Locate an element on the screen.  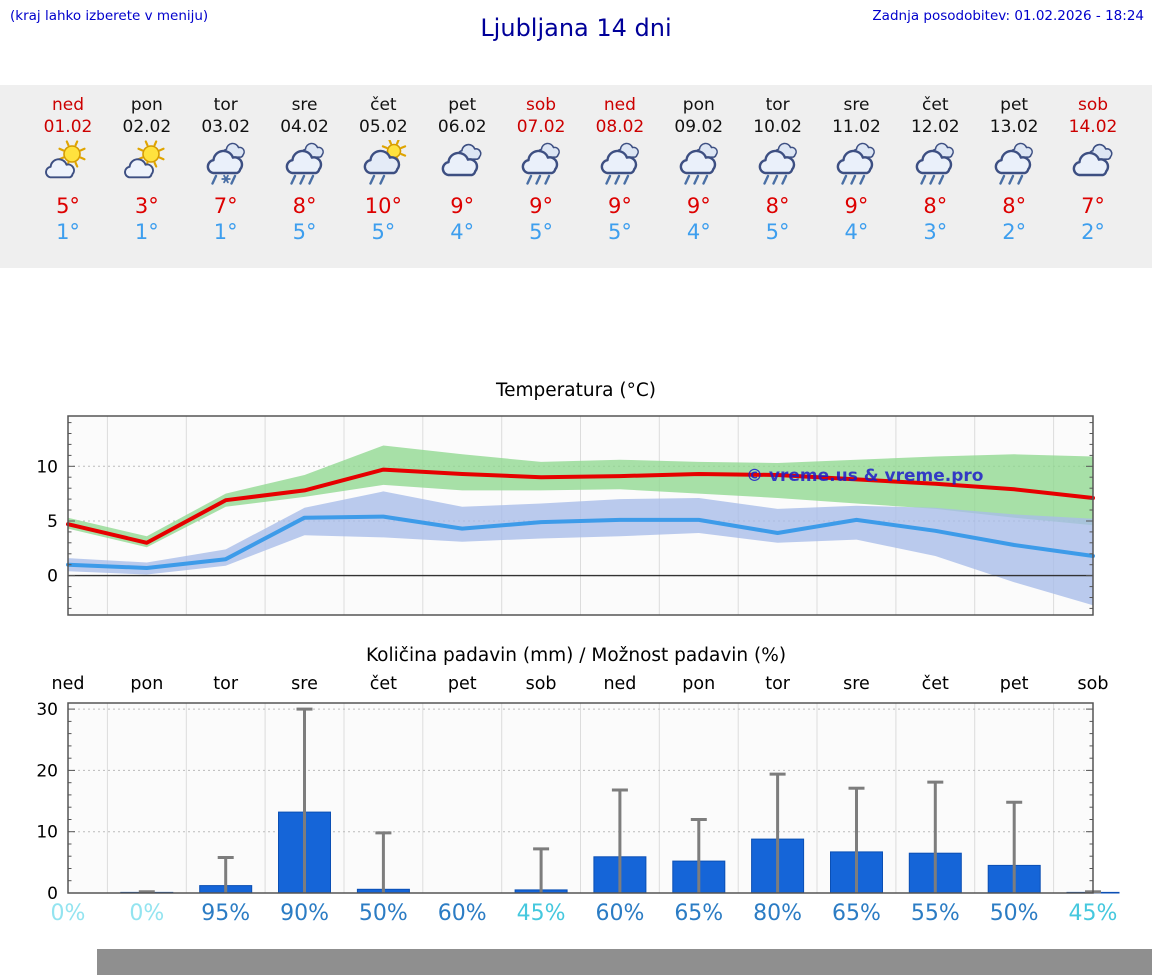
day-date: 03.02 is located at coordinates (226, 127).